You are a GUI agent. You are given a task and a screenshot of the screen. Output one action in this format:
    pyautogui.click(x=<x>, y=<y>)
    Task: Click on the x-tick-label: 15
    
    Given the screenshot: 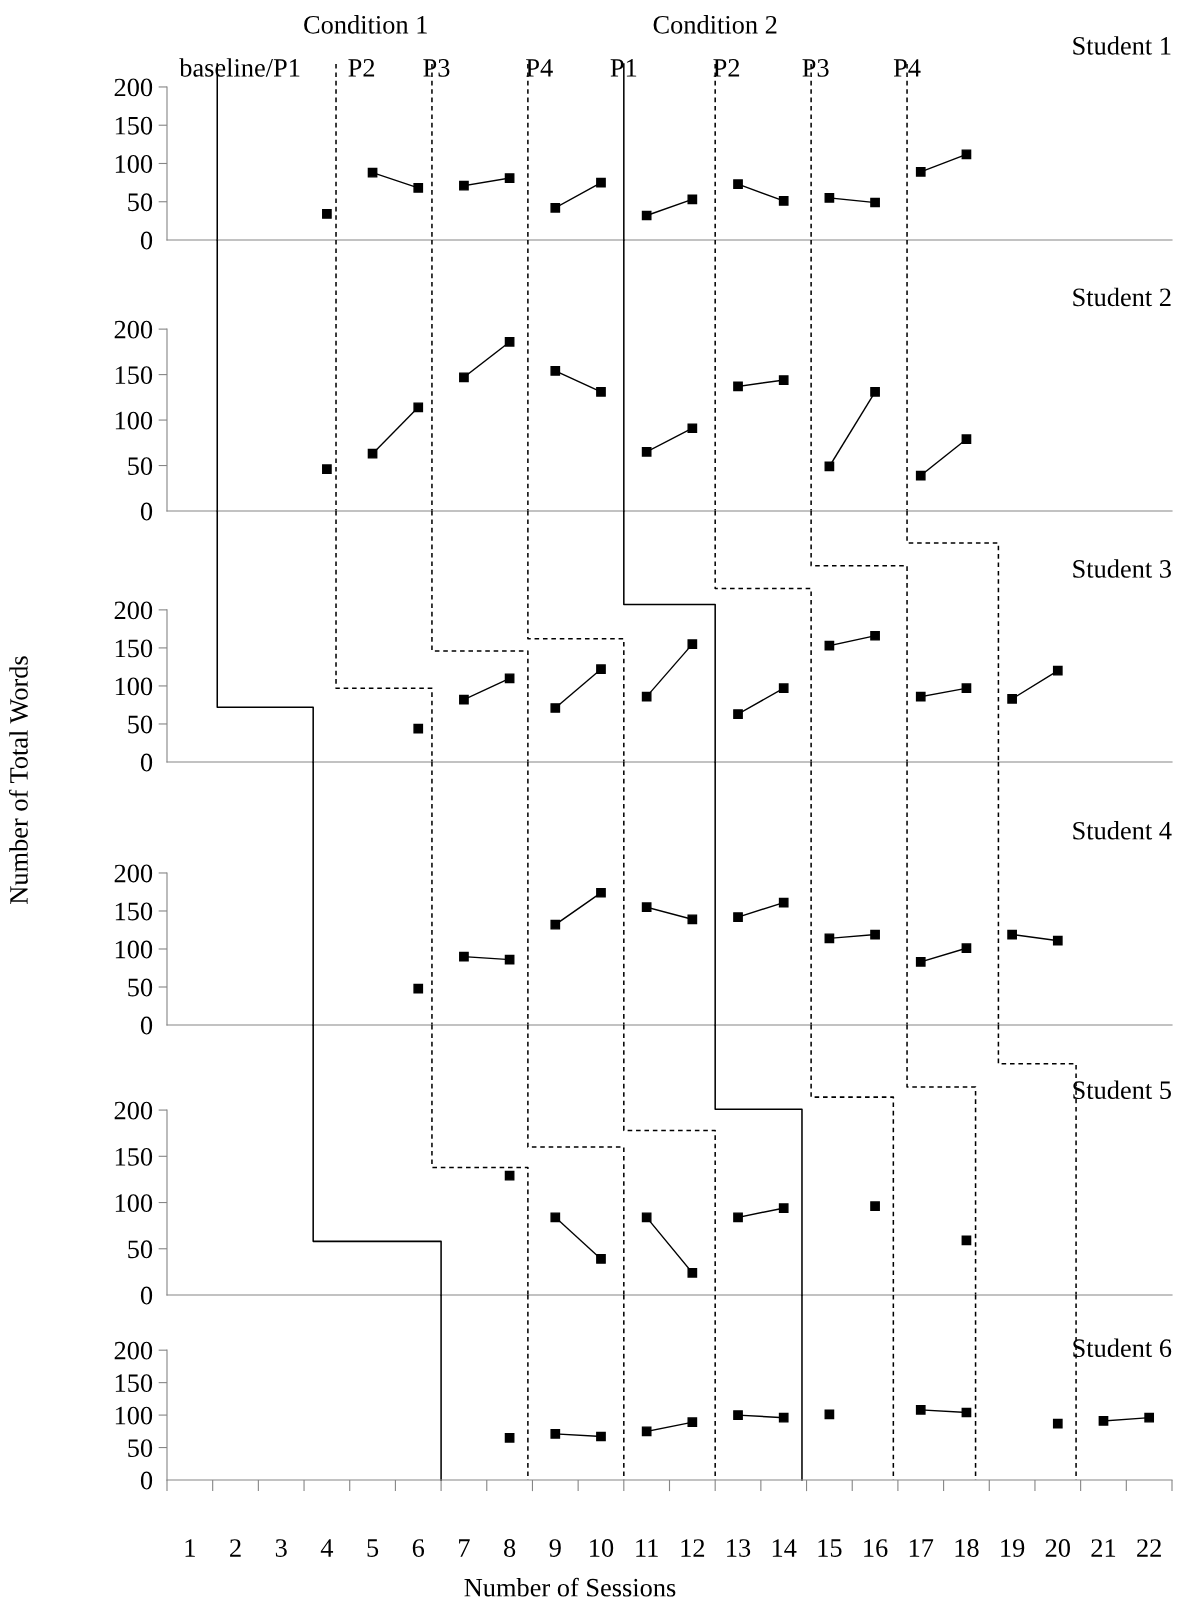 What is the action you would take?
    pyautogui.click(x=830, y=1548)
    